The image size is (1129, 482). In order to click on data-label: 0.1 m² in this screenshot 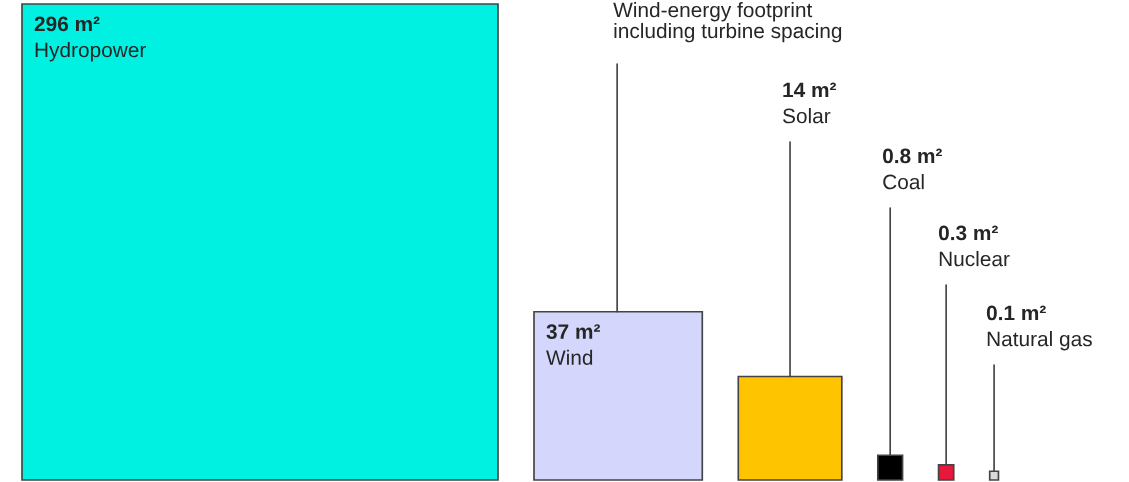, I will do `click(1016, 313)`.